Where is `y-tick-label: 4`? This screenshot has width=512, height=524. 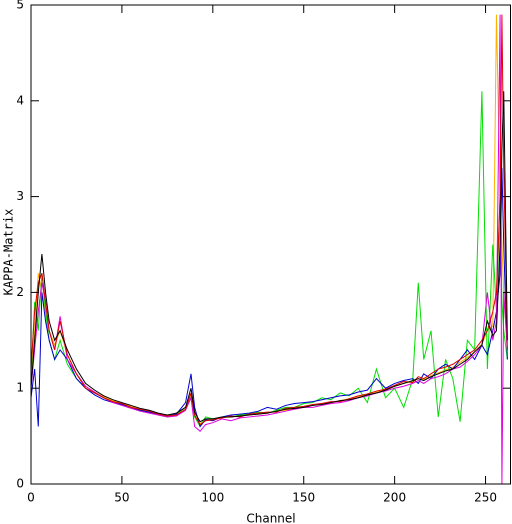
y-tick-label: 4 is located at coordinates (20, 100).